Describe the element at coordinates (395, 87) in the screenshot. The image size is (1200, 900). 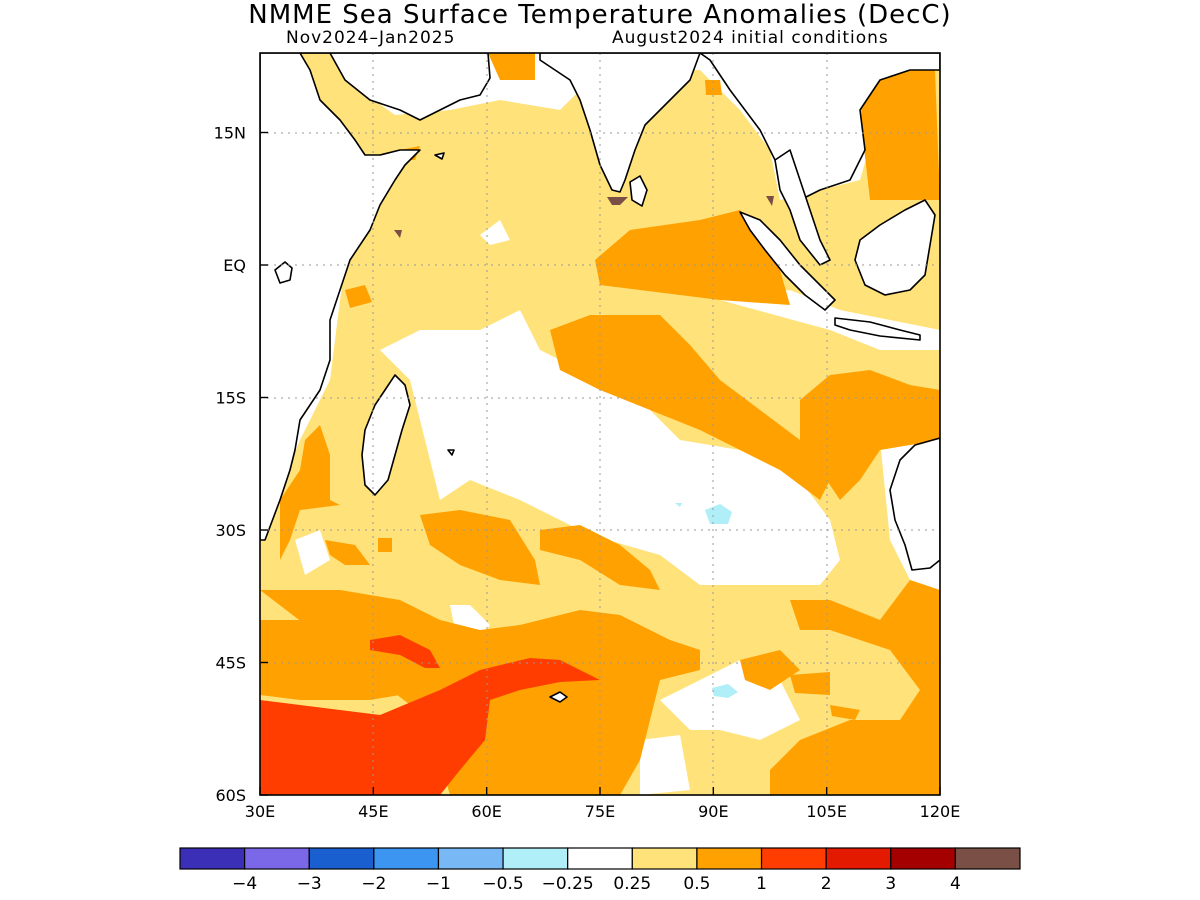
I see `arabia-landmass` at that location.